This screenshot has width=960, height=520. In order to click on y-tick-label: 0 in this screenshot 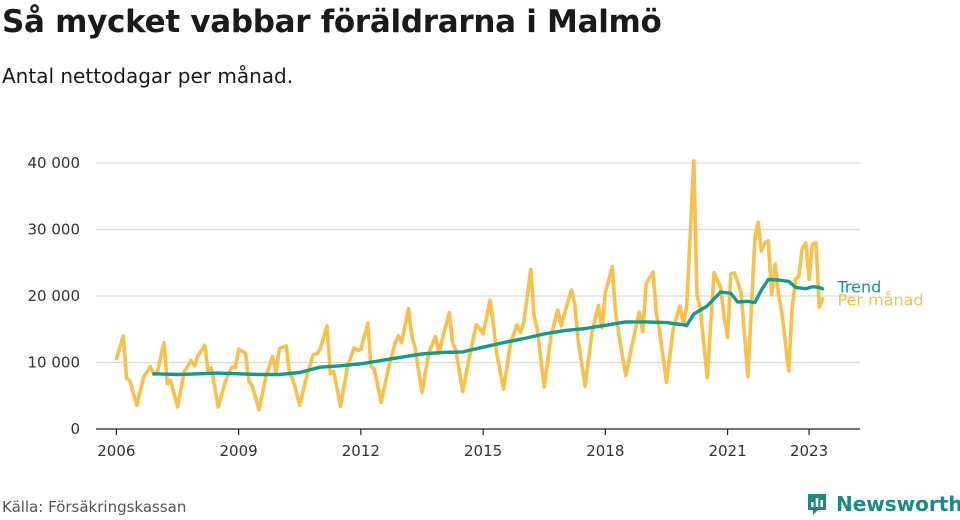, I will do `click(75, 429)`.